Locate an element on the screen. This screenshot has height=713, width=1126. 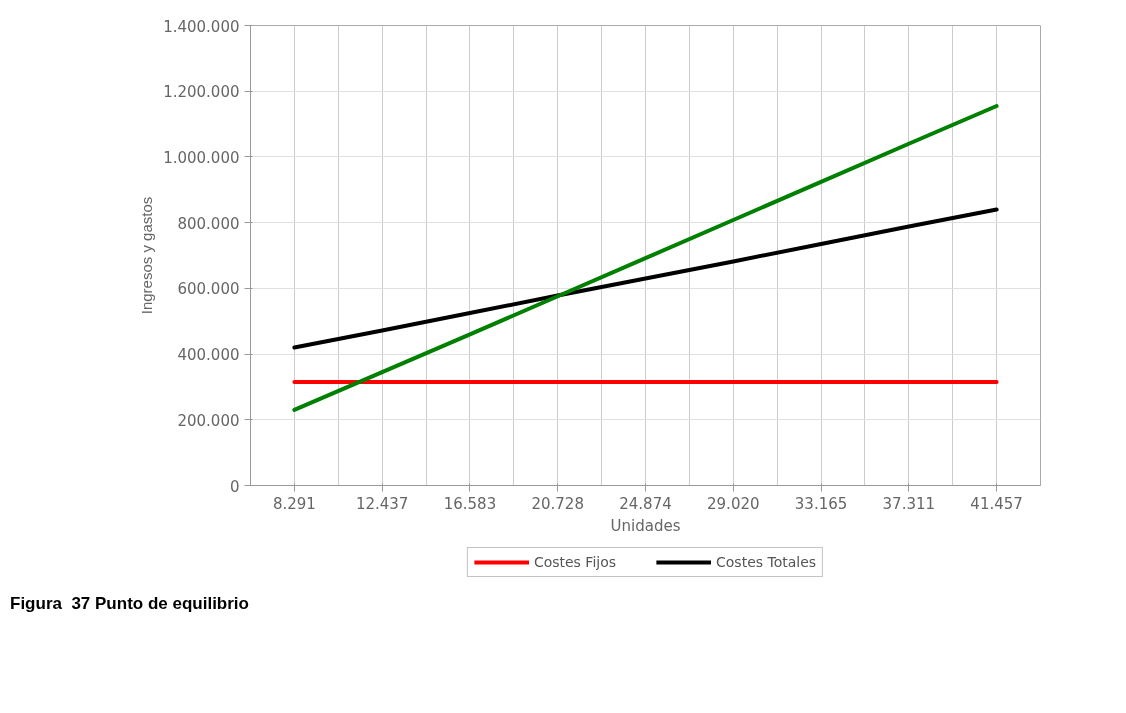
y-tick-label: 600.000 is located at coordinates (208, 289).